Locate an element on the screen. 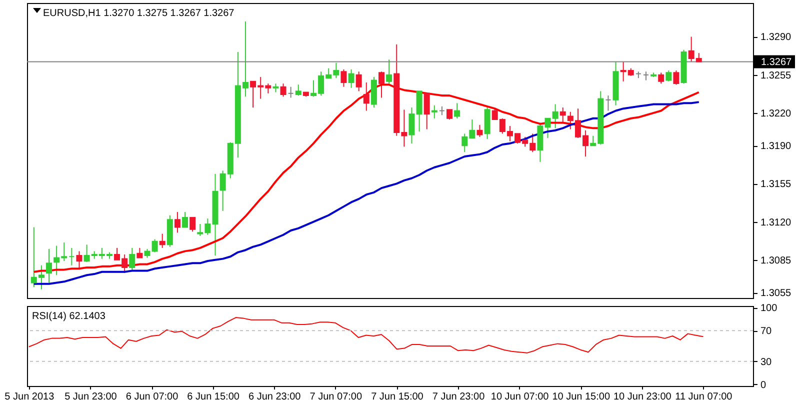  x-tick-label: 10 Jun 15:00 is located at coordinates (581, 396).